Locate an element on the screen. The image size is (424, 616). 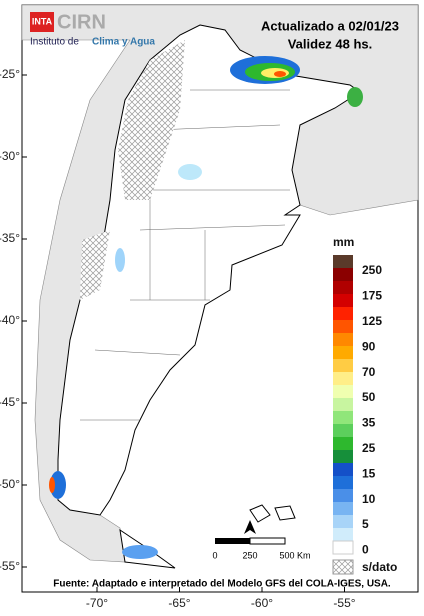
institute-name: Clima y Agua is located at coordinates (123, 42).